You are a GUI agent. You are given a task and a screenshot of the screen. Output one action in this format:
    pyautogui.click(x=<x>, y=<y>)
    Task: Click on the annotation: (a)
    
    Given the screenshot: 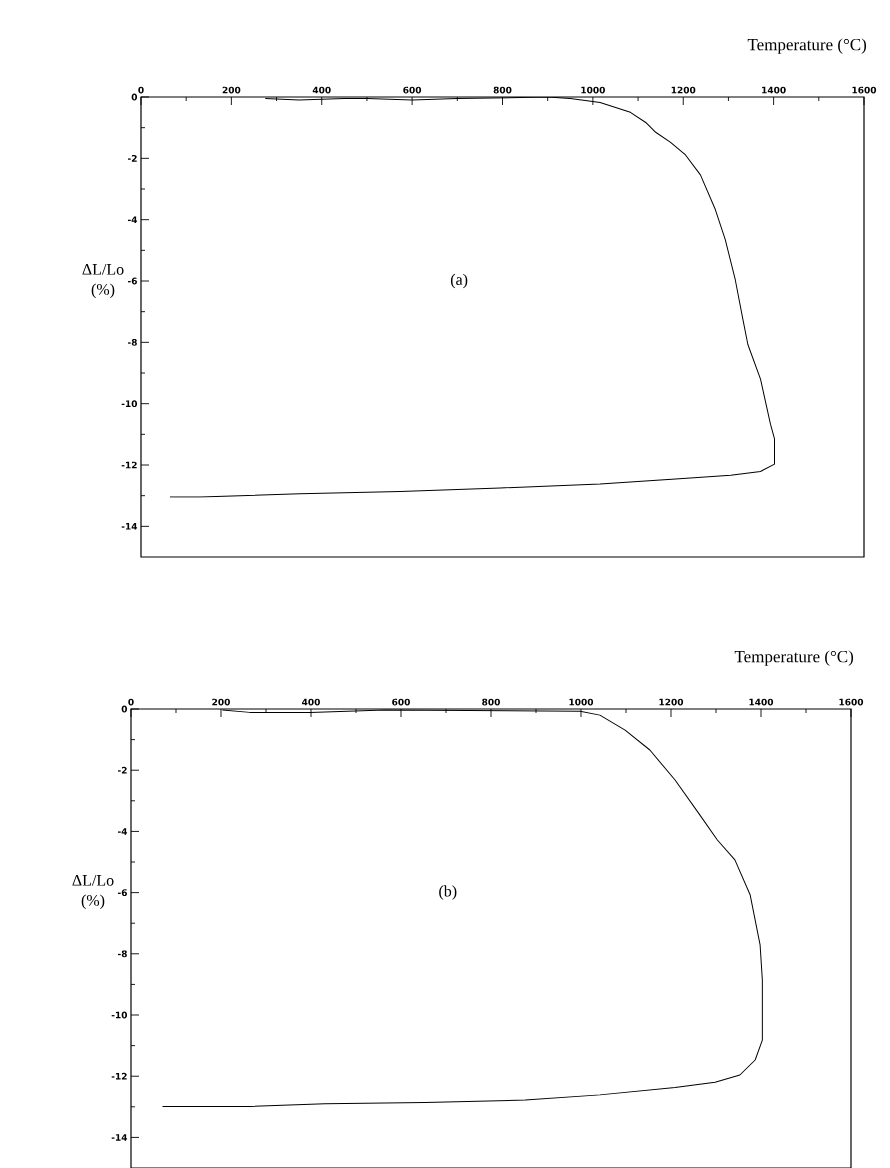 What is the action you would take?
    pyautogui.click(x=459, y=281)
    